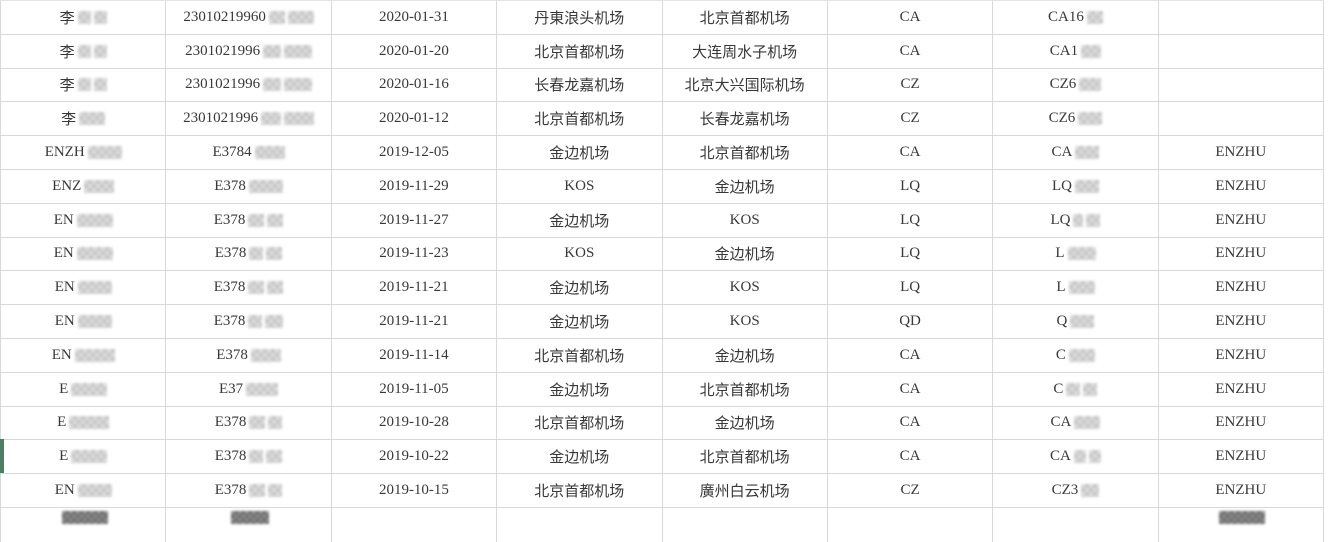 Image resolution: width=1334 pixels, height=542 pixels. What do you see at coordinates (580, 17) in the screenshot?
I see `cell-departure-airport: 丹東浪头机场` at bounding box center [580, 17].